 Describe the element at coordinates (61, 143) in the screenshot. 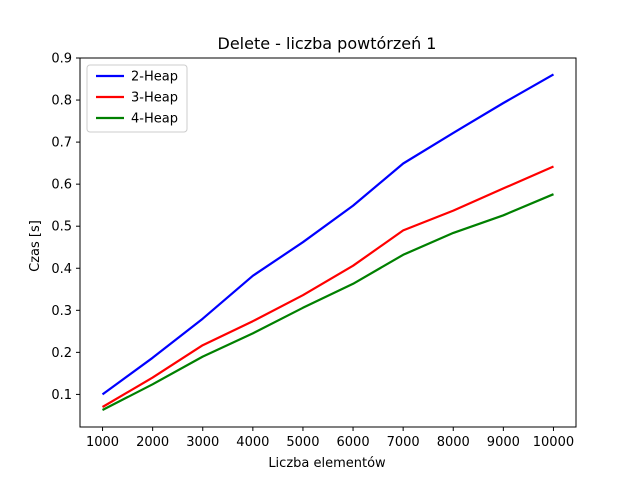

I see `y-tick-label: 0.7` at that location.